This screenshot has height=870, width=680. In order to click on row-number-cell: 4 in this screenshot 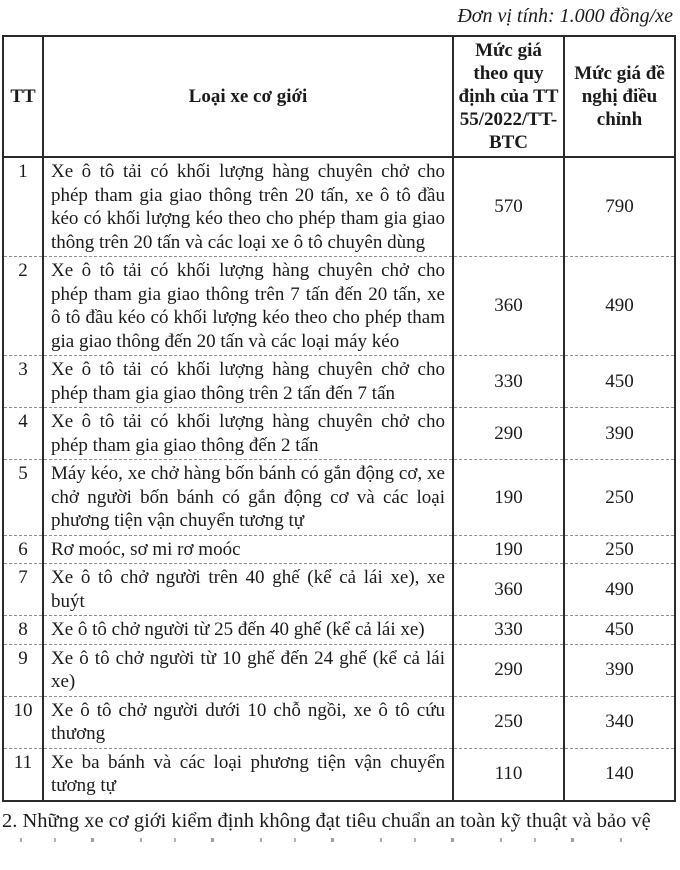, I will do `click(23, 433)`.